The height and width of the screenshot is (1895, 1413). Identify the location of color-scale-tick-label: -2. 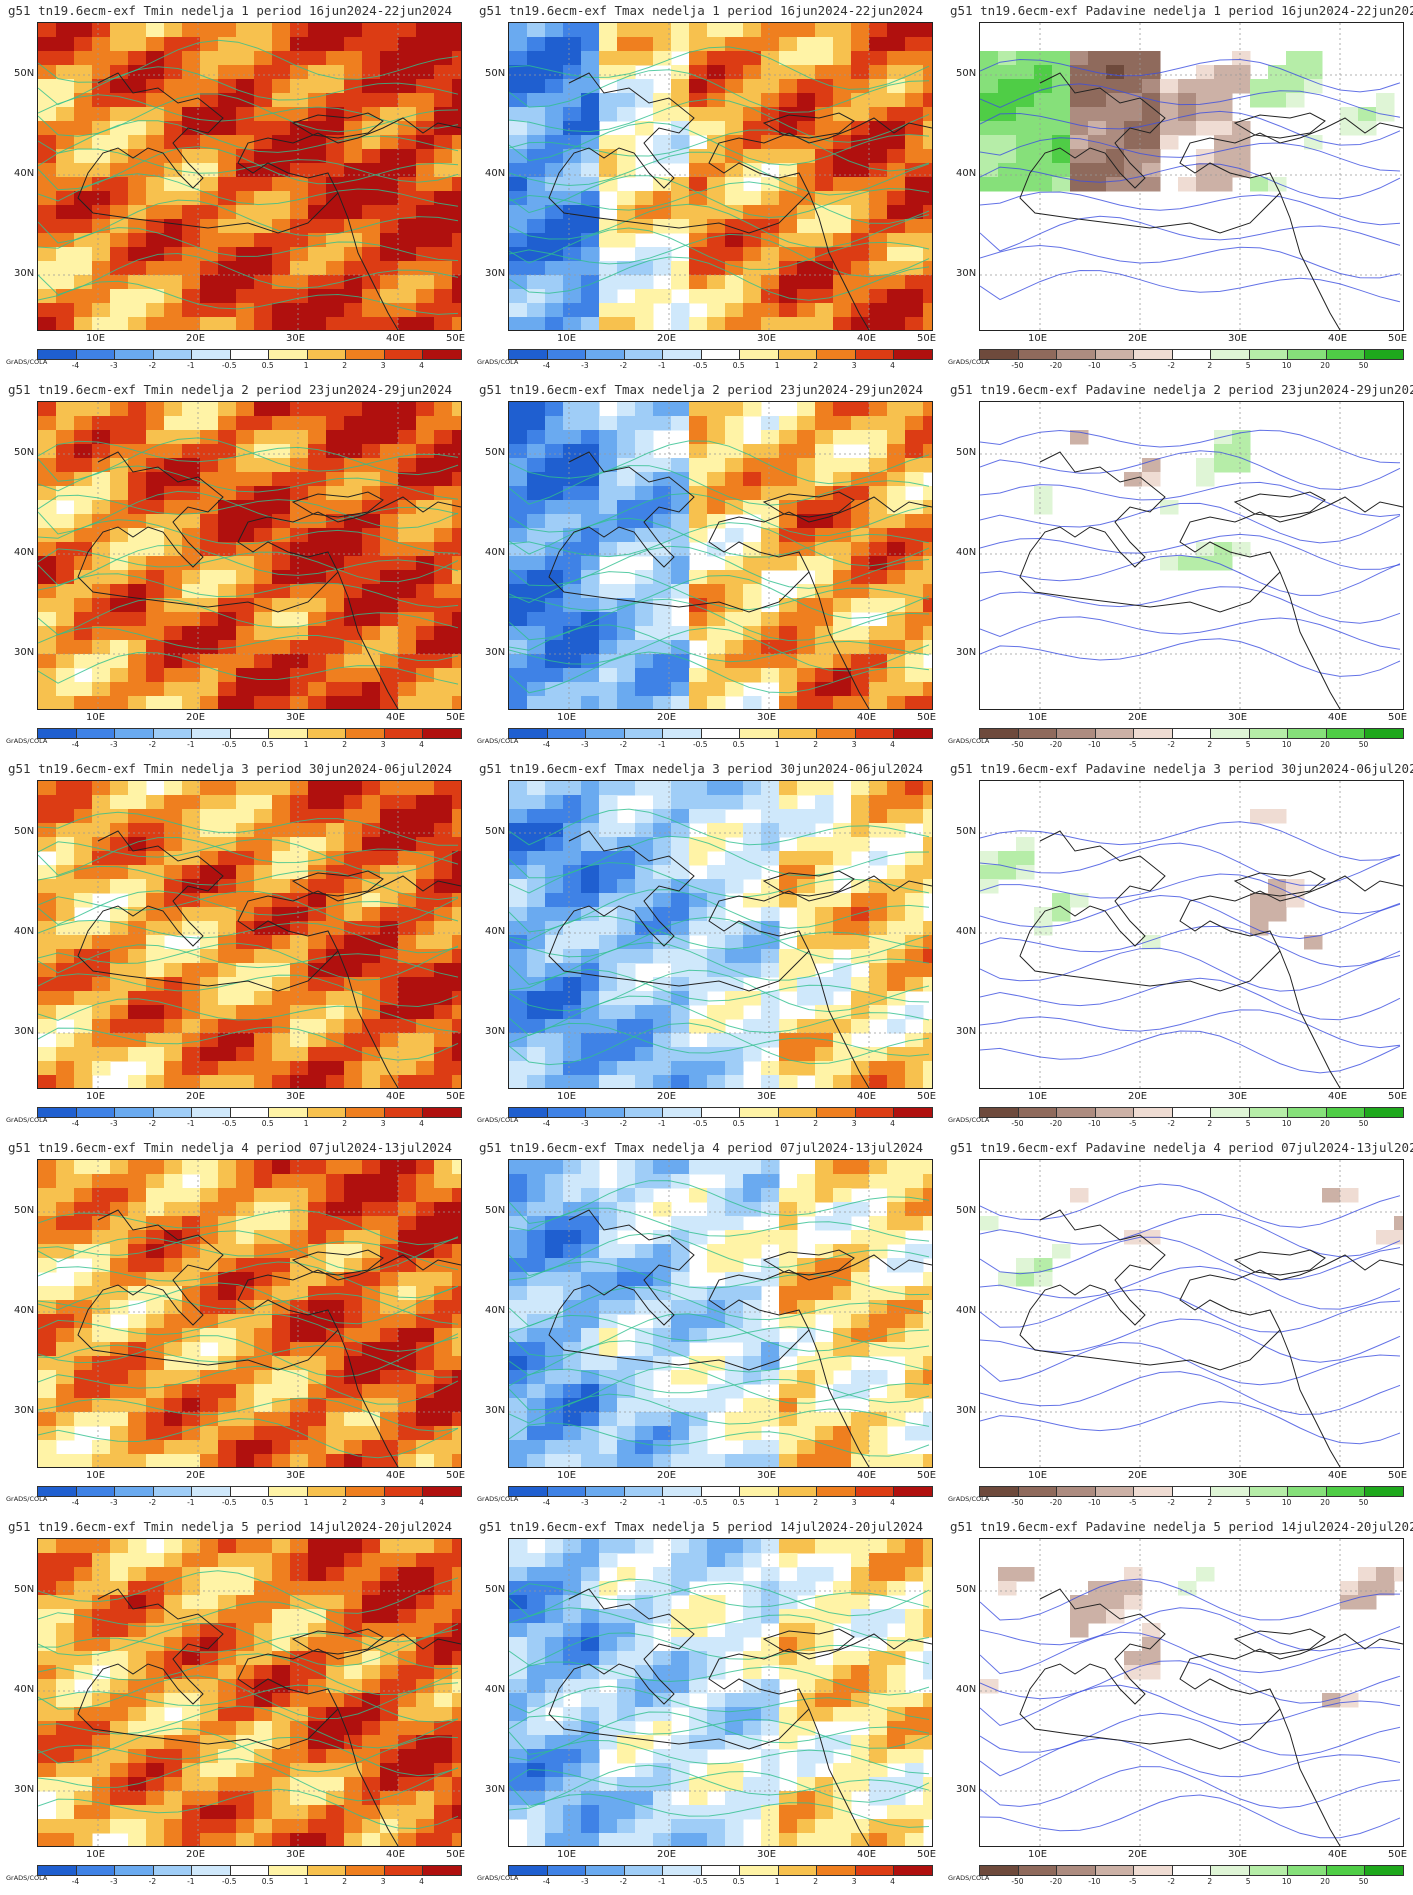
(1171, 1123).